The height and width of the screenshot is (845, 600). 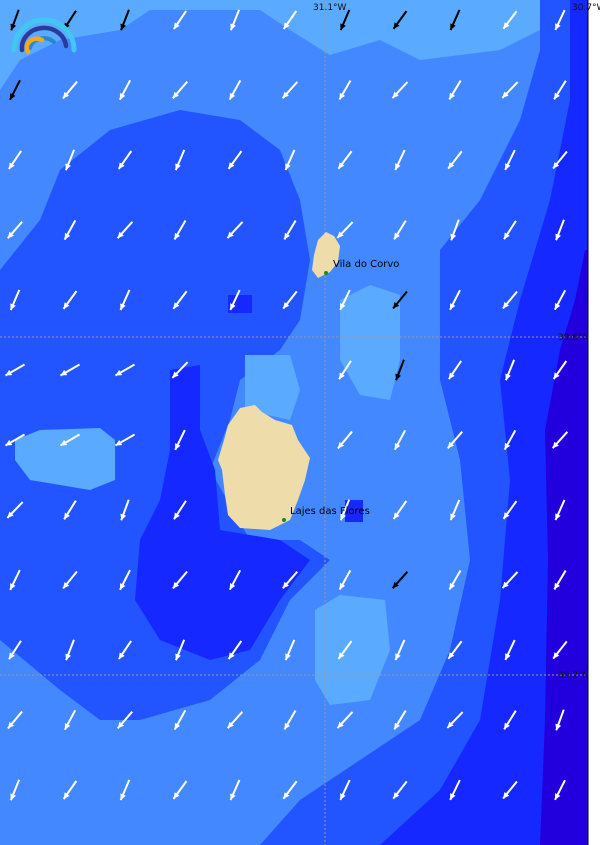 I want to click on zone-darkest-right, so click(x=564, y=547).